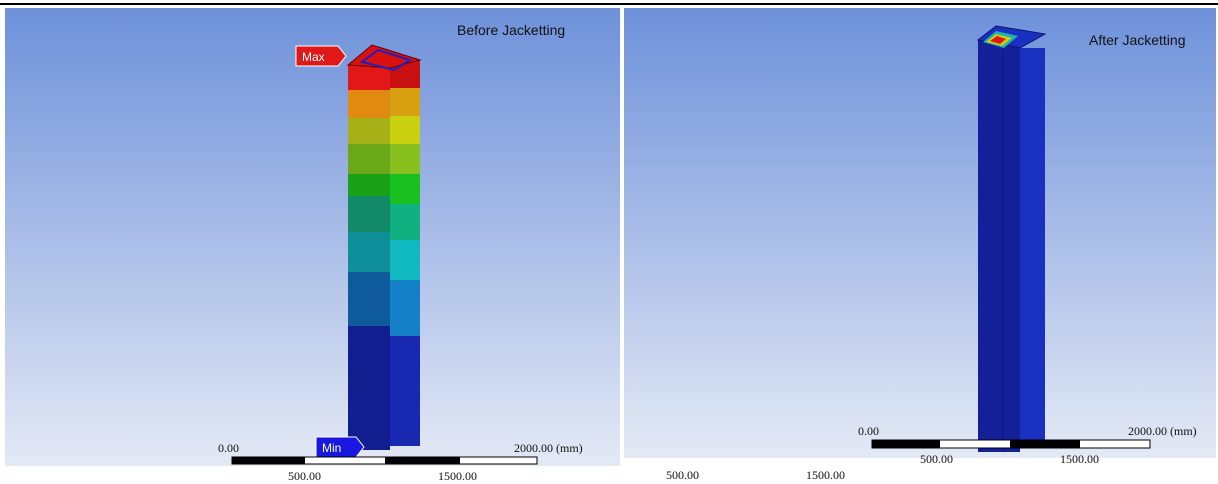 Image resolution: width=1218 pixels, height=484 pixels. What do you see at coordinates (331, 448) in the screenshot?
I see `min-label: Min` at bounding box center [331, 448].